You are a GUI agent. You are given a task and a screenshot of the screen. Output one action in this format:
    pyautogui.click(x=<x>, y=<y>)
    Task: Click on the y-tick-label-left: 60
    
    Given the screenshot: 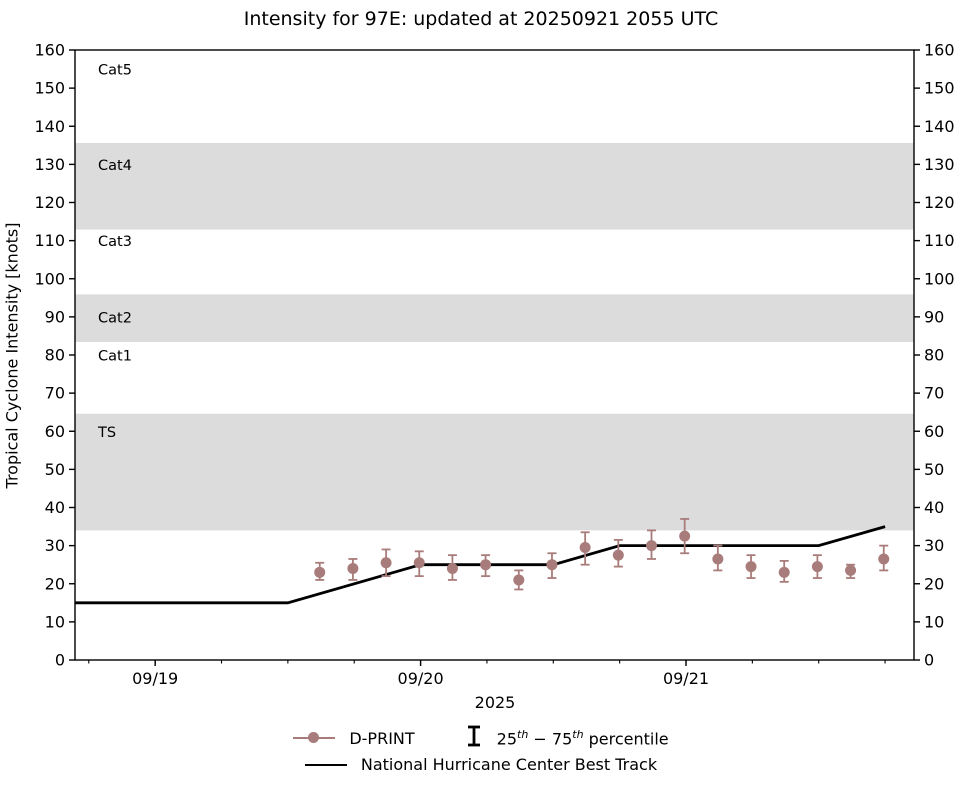 What is the action you would take?
    pyautogui.click(x=55, y=431)
    